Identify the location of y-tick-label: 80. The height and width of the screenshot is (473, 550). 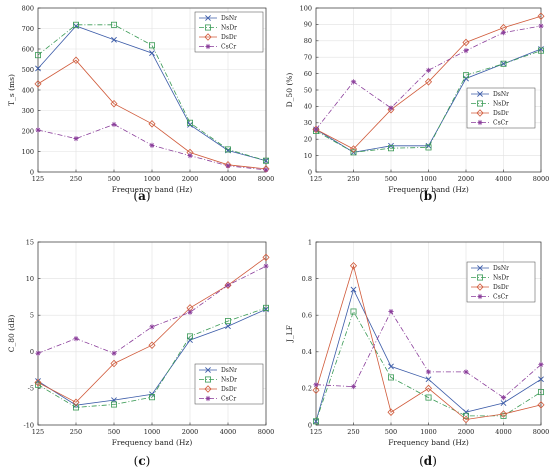
(308, 41).